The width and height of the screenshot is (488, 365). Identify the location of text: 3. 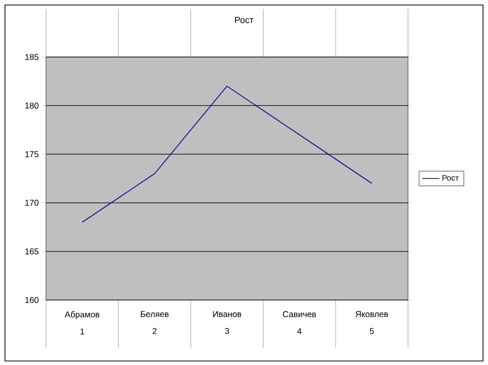
(226, 331).